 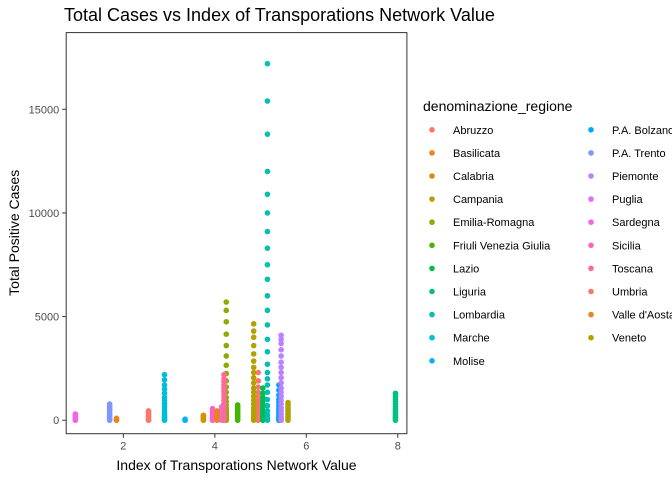 What do you see at coordinates (633, 269) in the screenshot?
I see `legend-label: Toscana` at bounding box center [633, 269].